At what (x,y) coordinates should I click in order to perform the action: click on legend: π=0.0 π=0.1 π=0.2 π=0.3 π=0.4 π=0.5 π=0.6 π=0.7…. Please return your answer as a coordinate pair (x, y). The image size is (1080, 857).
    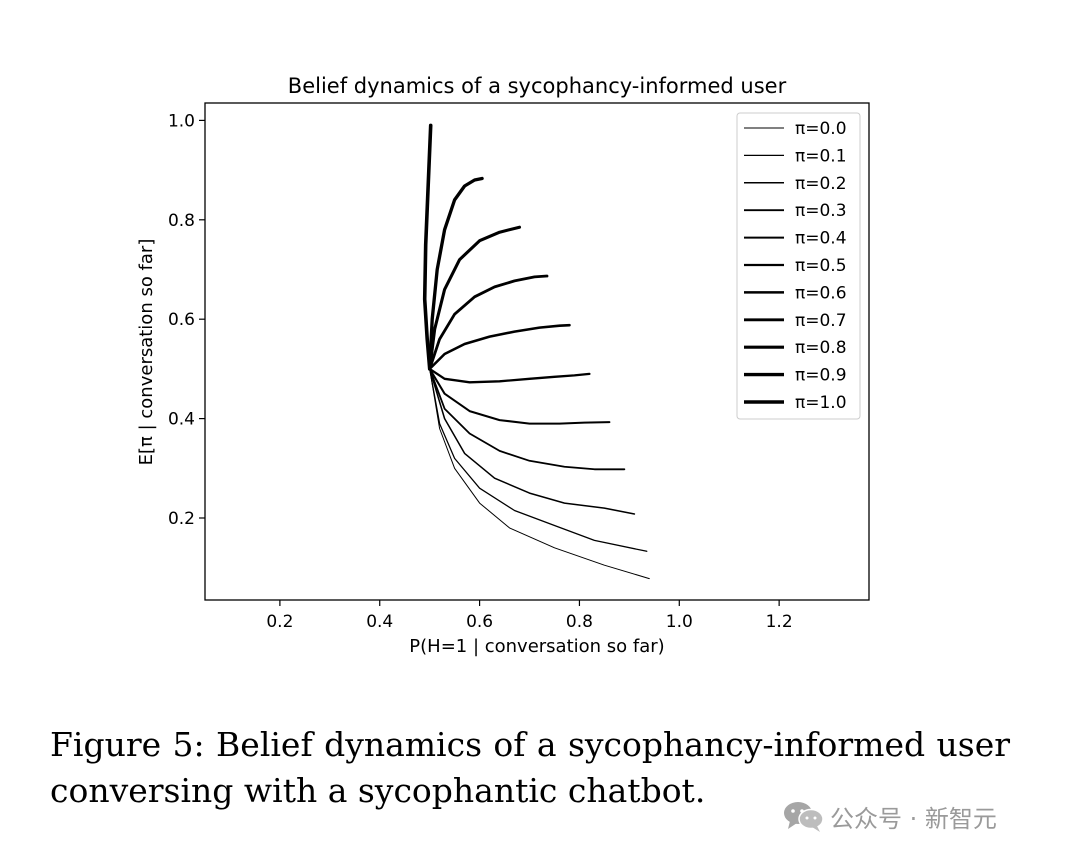
    Looking at the image, I should click on (798, 266).